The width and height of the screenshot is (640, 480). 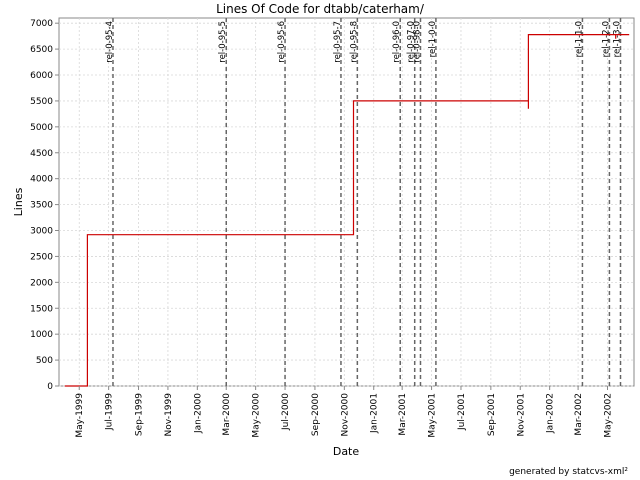 I want to click on y-tick-label: 7000, so click(x=41, y=24).